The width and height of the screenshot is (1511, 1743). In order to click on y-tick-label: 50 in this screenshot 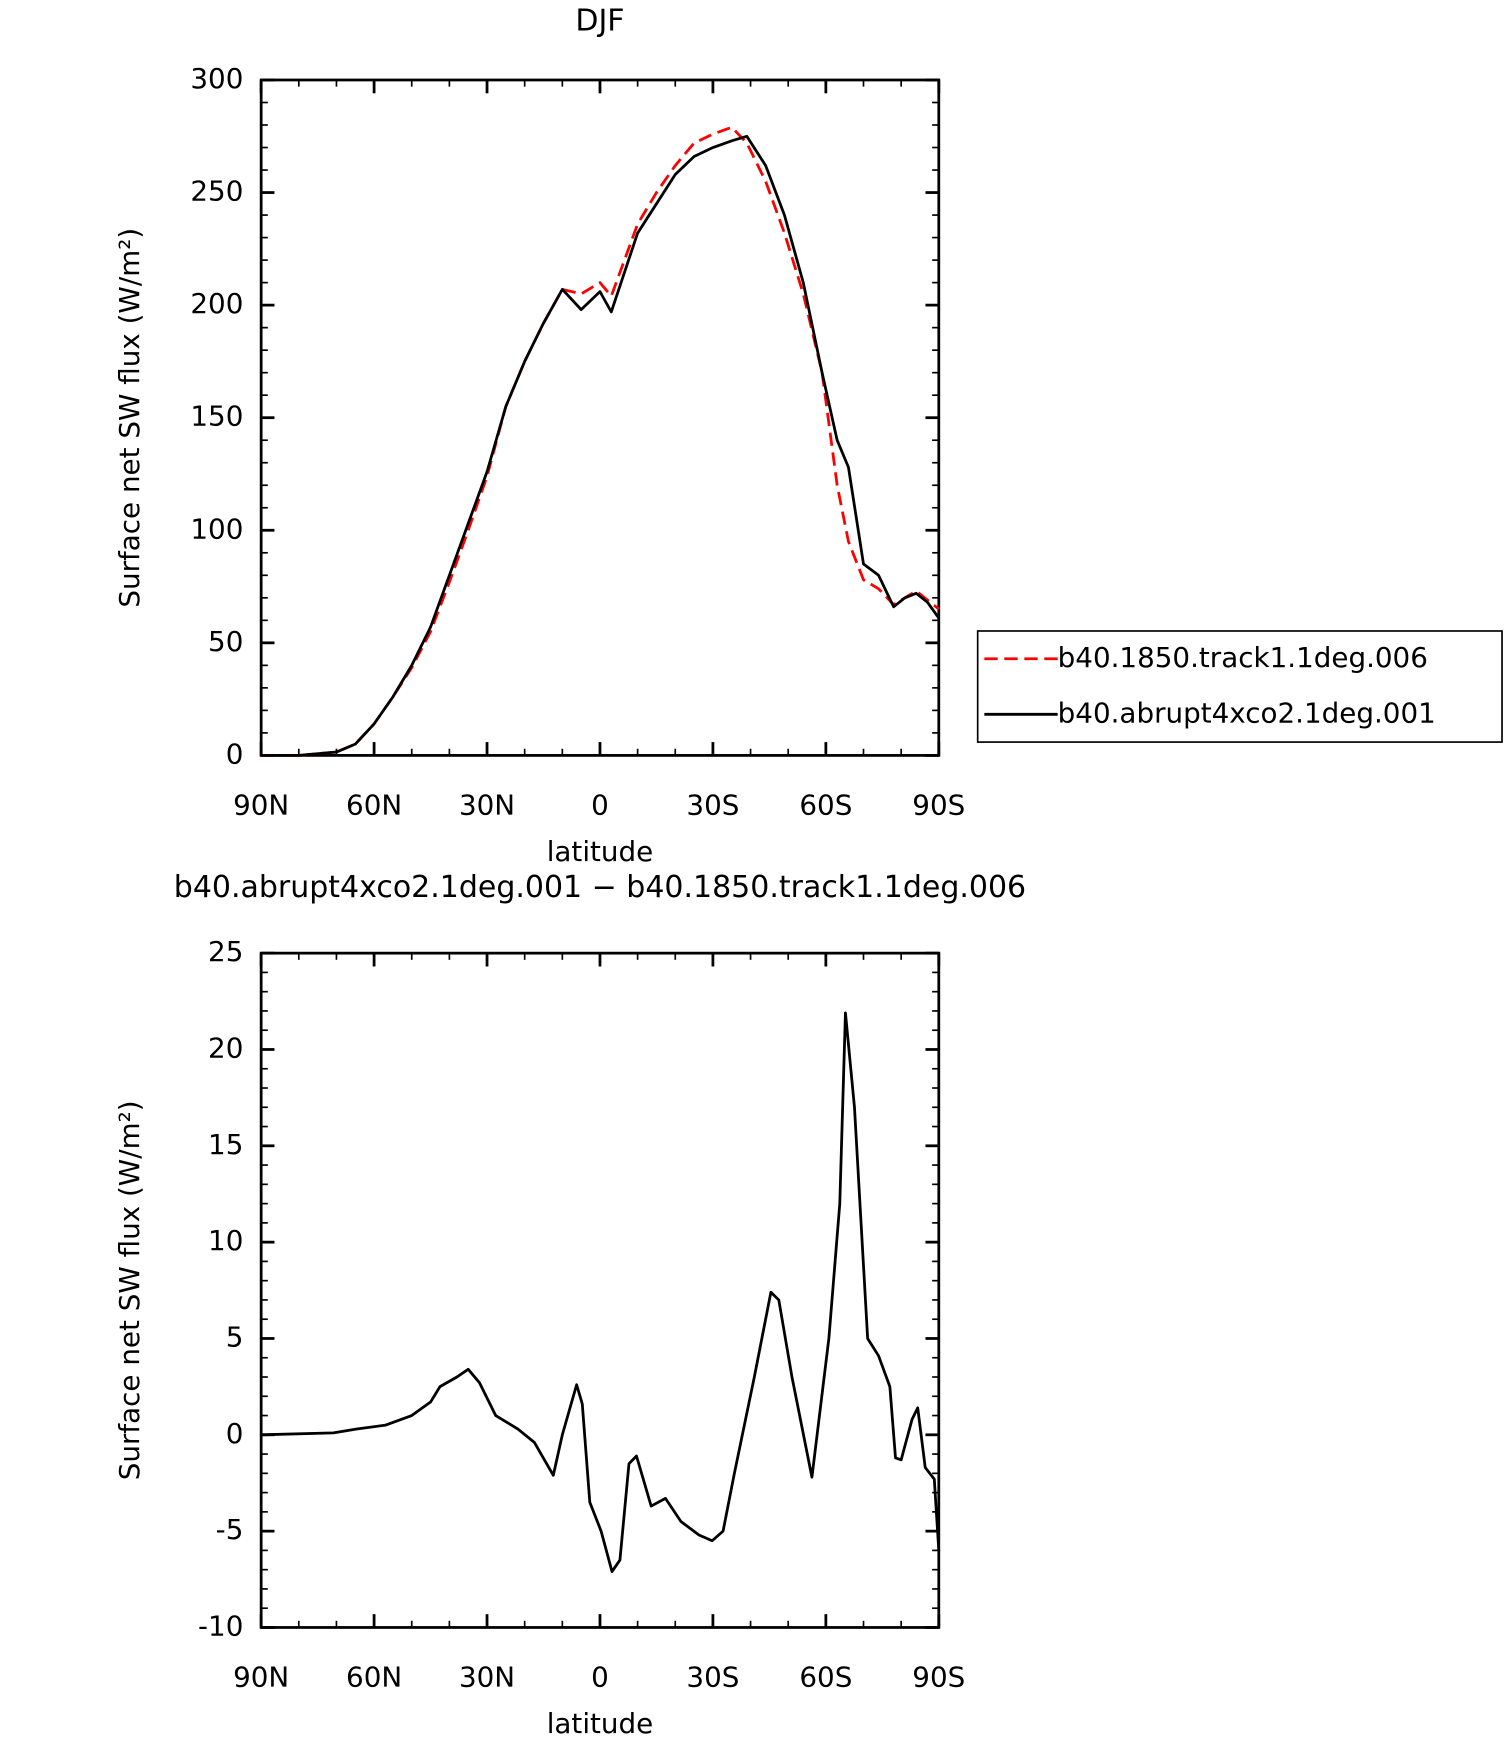, I will do `click(225, 641)`.